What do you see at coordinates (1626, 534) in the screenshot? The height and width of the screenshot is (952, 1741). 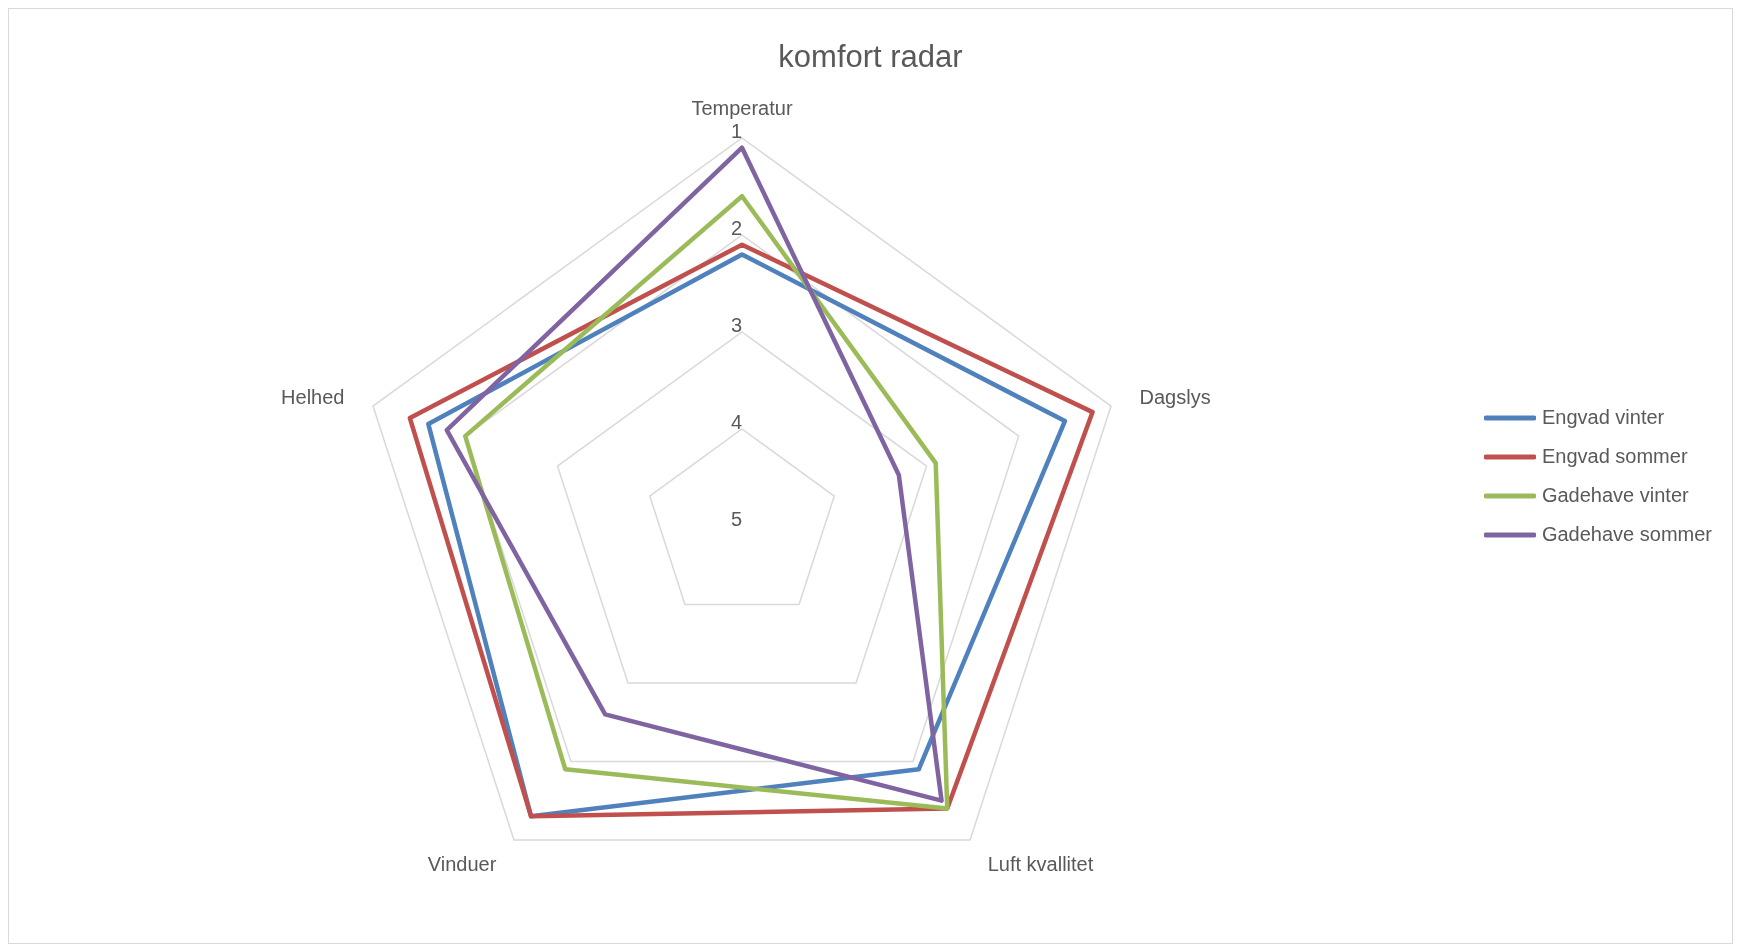 I see `legend-label: Gadehave sommer` at bounding box center [1626, 534].